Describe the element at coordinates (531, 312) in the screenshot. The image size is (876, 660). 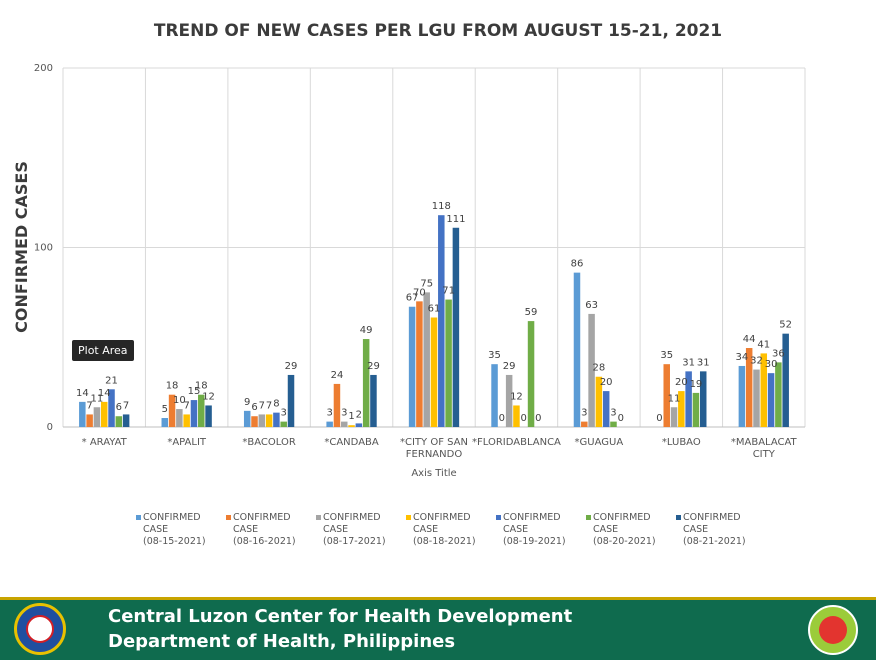
I see `data-label: 59` at that location.